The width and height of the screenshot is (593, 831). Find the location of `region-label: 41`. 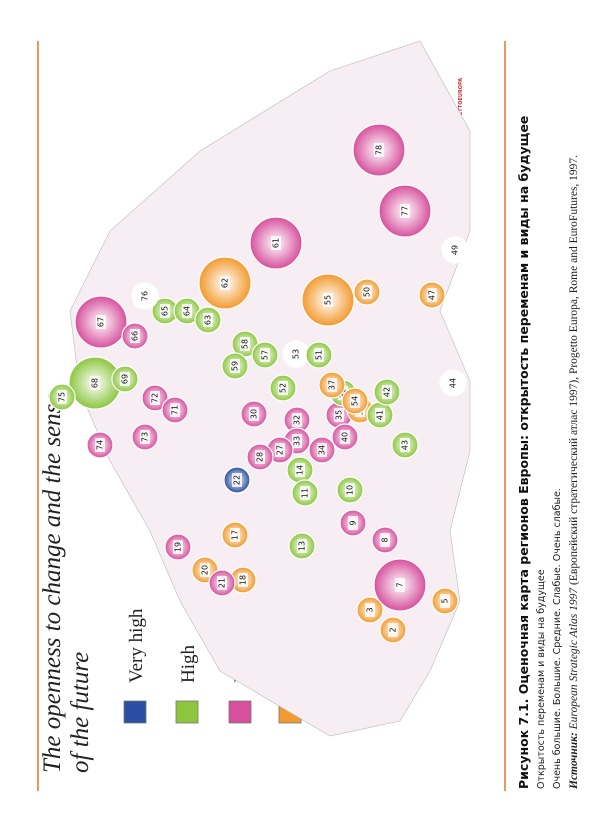

region-label: 41 is located at coordinates (380, 415).